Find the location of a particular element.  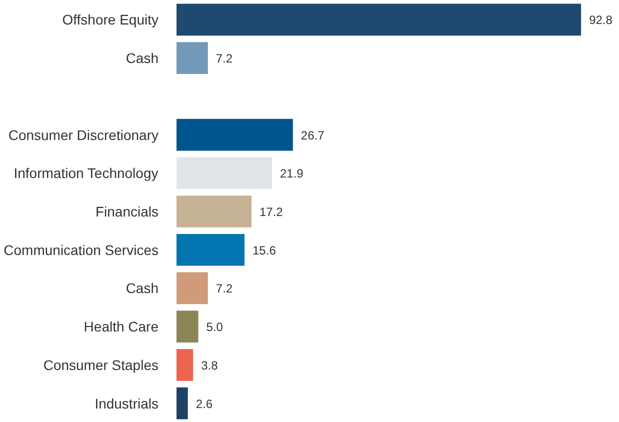

data-label: 26.7 is located at coordinates (312, 135).